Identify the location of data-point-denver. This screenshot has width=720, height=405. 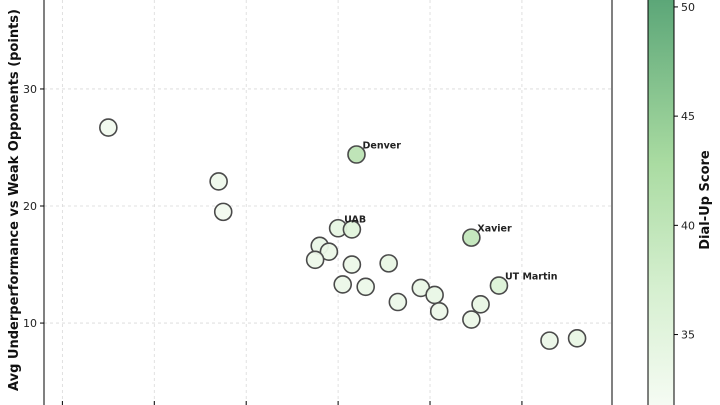
(356, 154).